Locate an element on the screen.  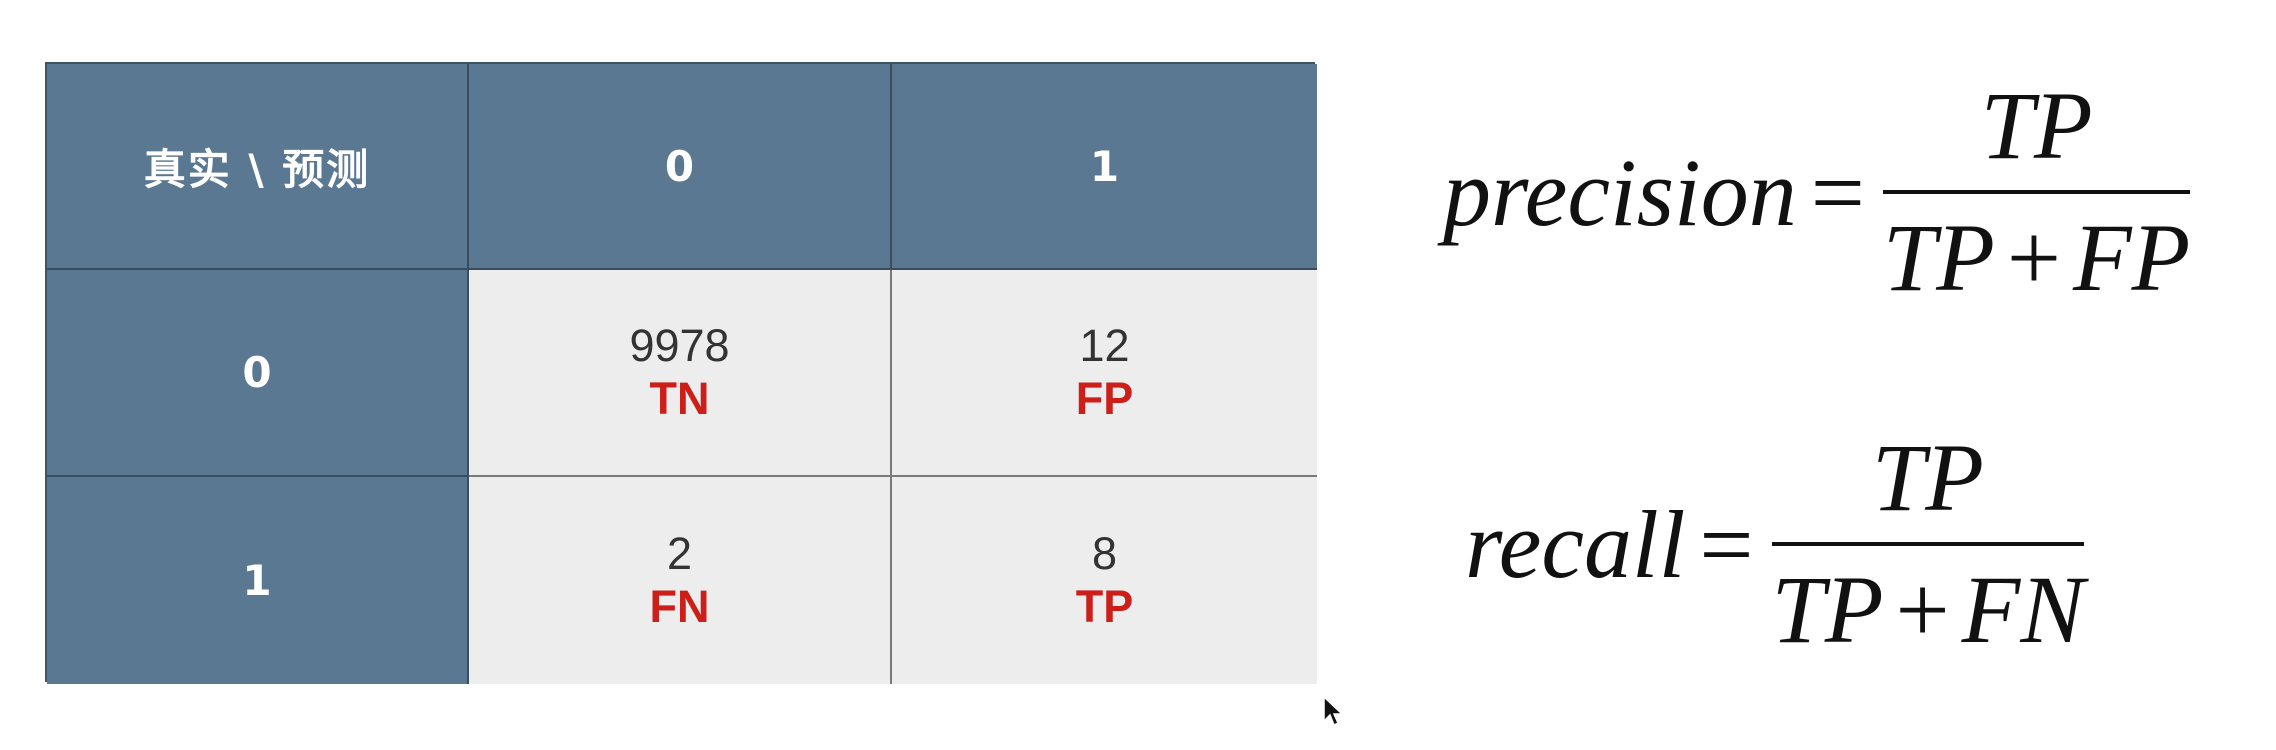
col-header-0-label: 0 is located at coordinates (679, 166).